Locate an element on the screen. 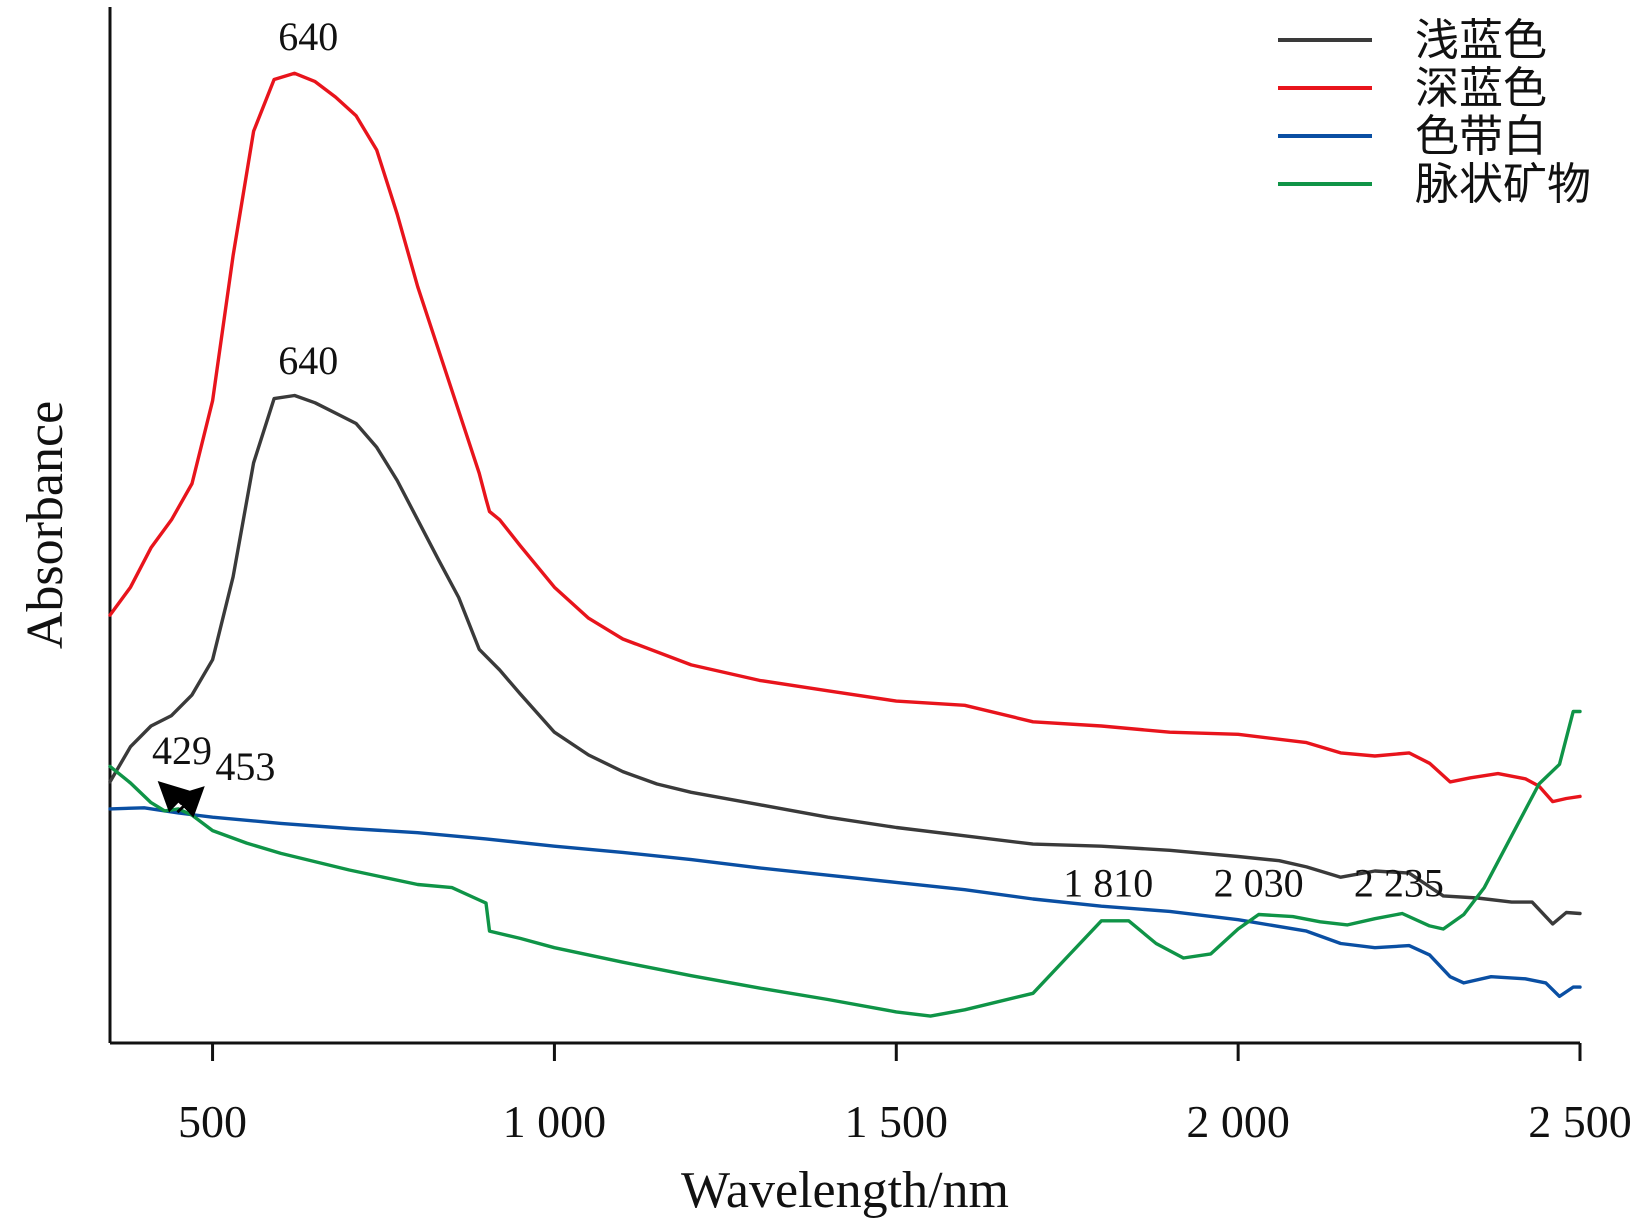 This screenshot has width=1644, height=1225. annotation-2235: 2 235 is located at coordinates (1399, 882).